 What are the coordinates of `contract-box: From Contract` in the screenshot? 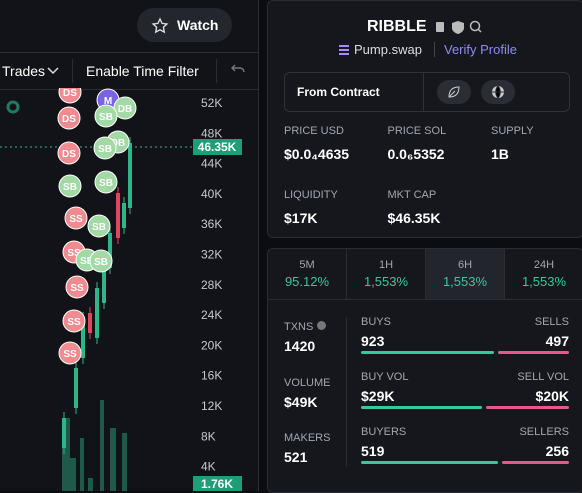 It's located at (427, 92).